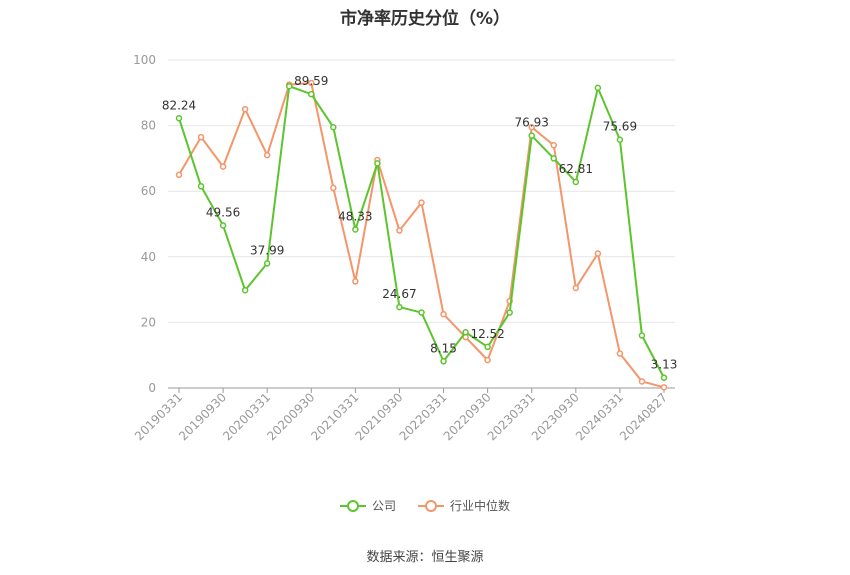  What do you see at coordinates (487, 334) in the screenshot?
I see `data-label: 12.52` at bounding box center [487, 334].